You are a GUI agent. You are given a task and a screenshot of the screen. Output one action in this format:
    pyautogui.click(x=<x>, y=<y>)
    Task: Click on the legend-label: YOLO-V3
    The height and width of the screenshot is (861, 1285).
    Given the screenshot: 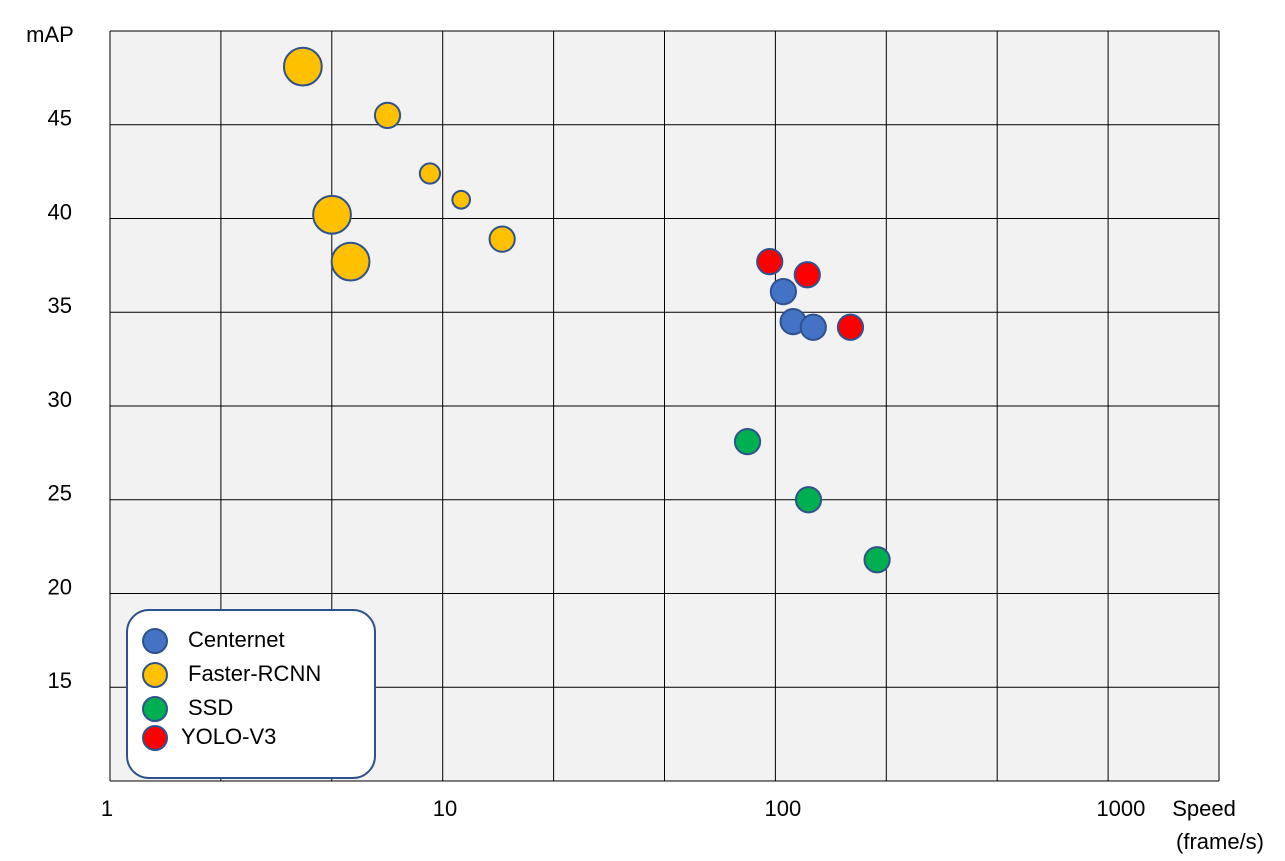 What is the action you would take?
    pyautogui.click(x=228, y=736)
    